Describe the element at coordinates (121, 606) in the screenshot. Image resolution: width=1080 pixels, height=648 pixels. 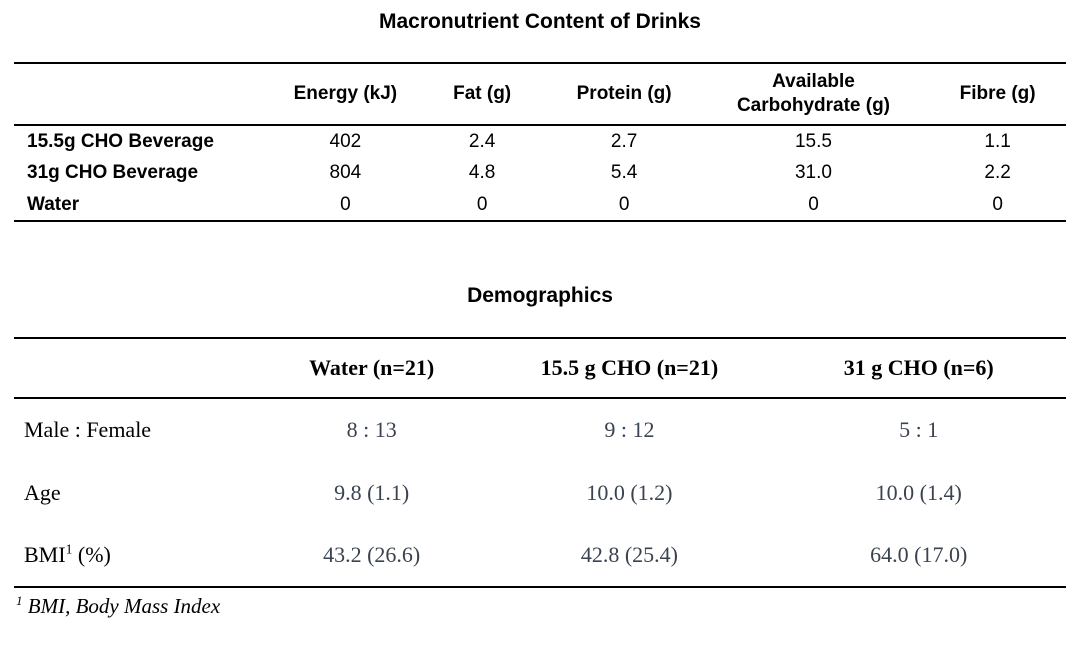
I see `footnote-text: BMI, Body Mass Index` at that location.